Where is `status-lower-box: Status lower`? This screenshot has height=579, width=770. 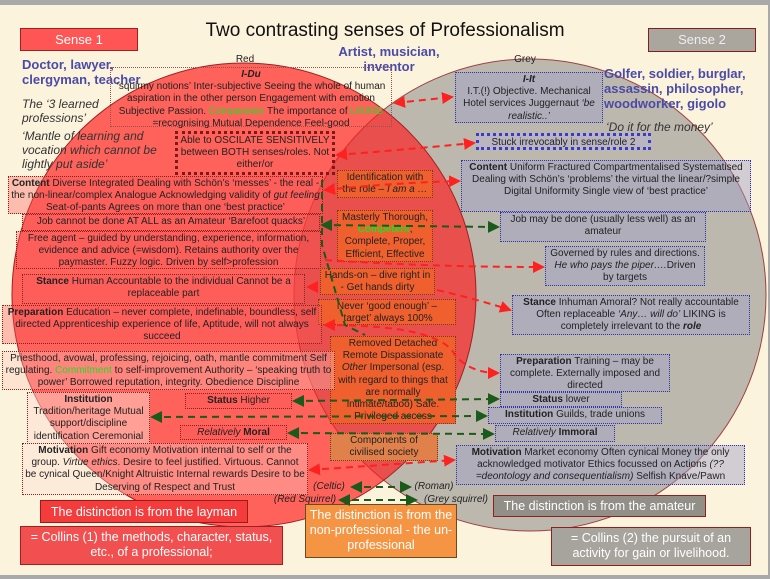 status-lower-box: Status lower is located at coordinates (561, 399).